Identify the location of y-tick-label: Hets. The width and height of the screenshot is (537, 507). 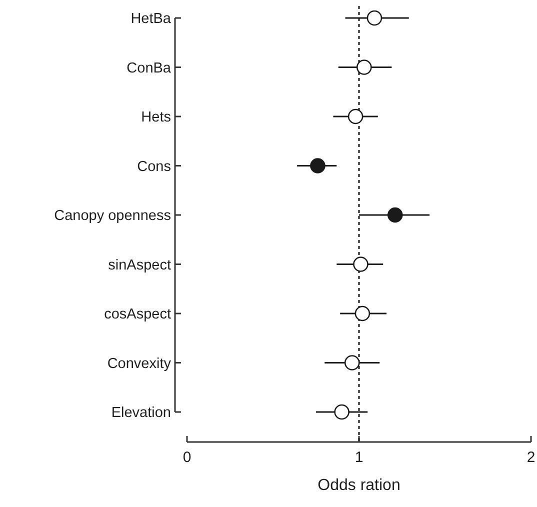
(156, 118).